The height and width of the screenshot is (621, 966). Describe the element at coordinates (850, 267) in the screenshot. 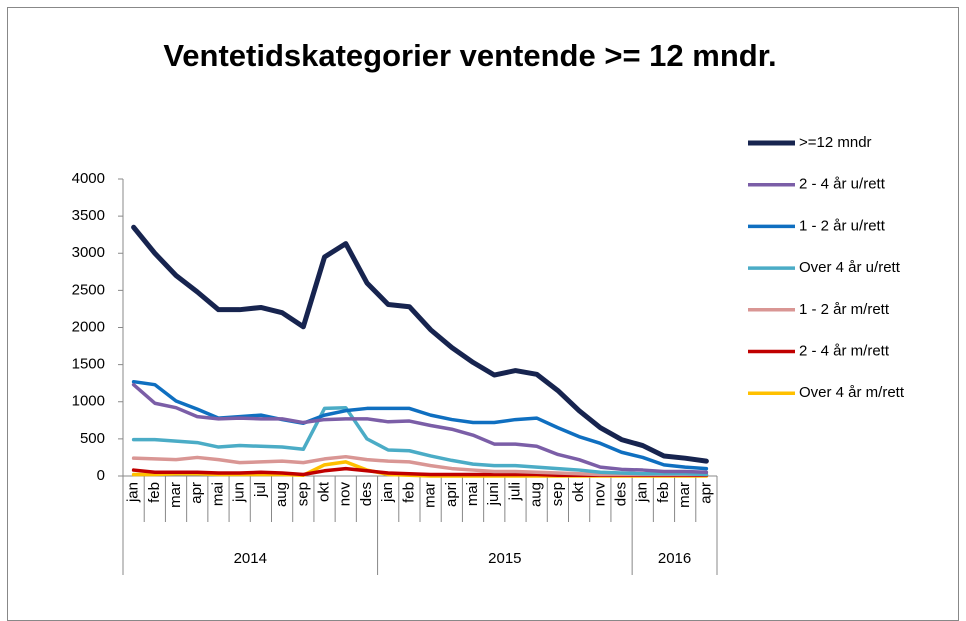

I see `legend-label: Over 4 år u/rett` at that location.